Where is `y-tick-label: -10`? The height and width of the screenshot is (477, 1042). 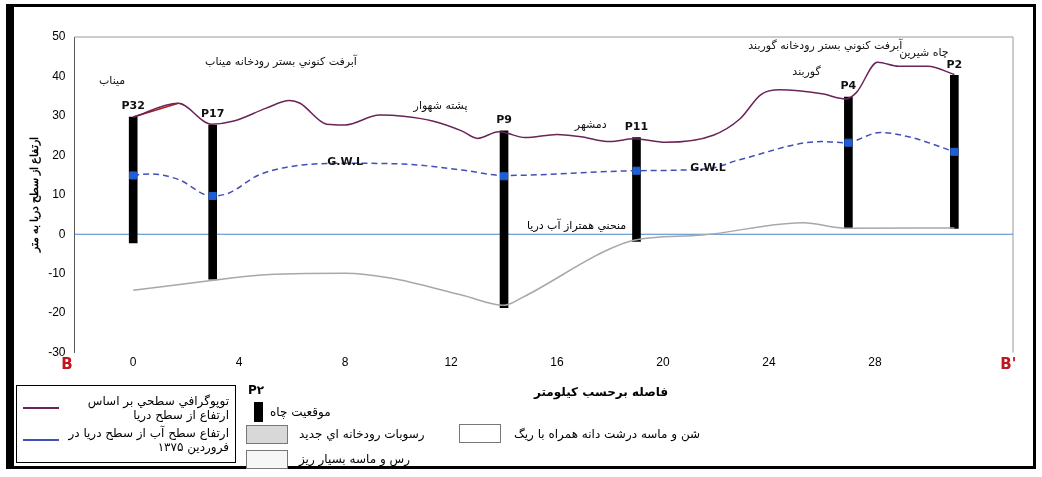
y-tick-label: -10 is located at coordinates (57, 273).